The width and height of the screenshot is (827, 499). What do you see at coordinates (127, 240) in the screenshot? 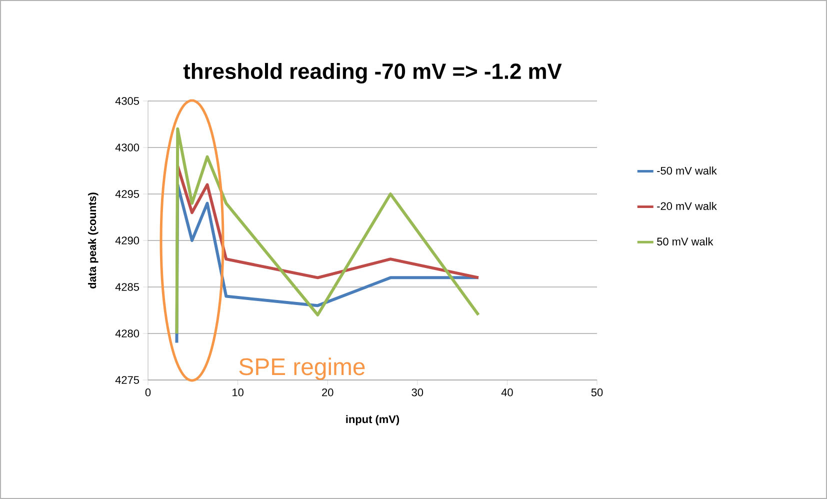
I see `y-tick-label: 4290` at bounding box center [127, 240].